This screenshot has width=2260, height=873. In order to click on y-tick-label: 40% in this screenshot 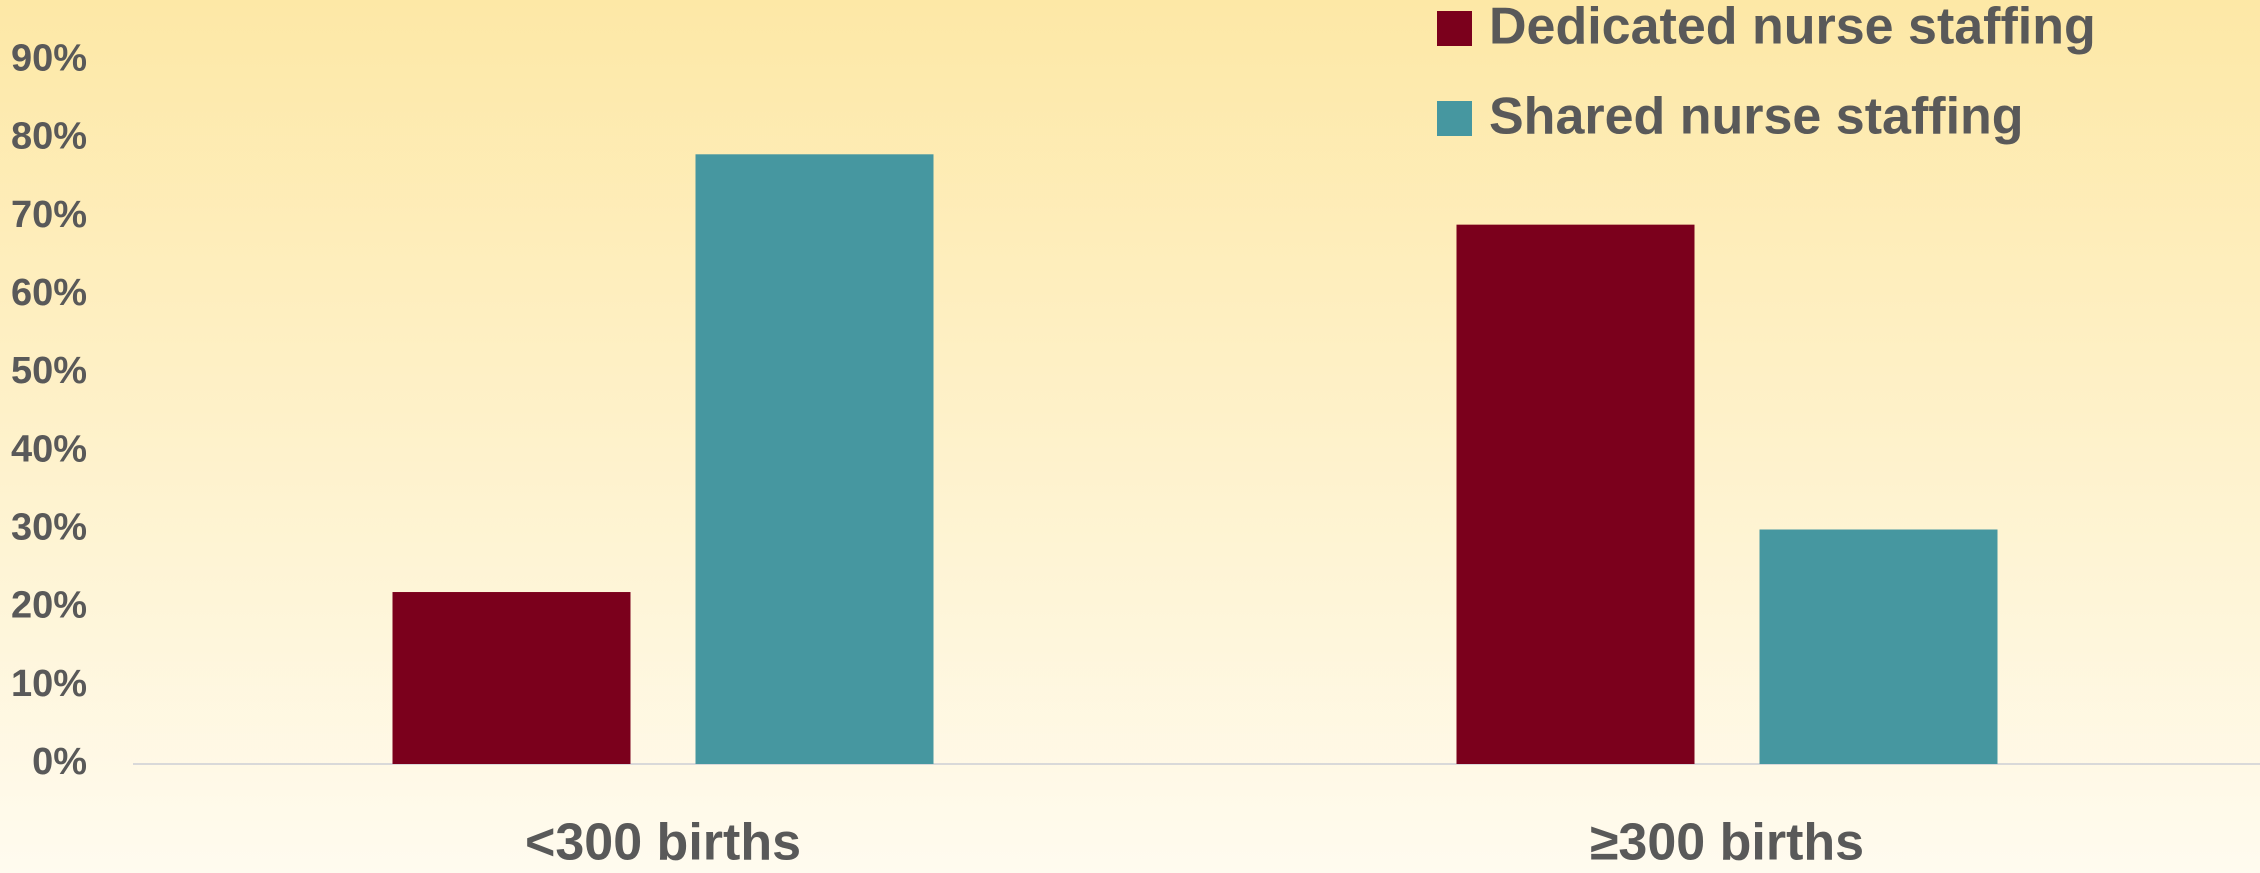, I will do `click(49, 449)`.